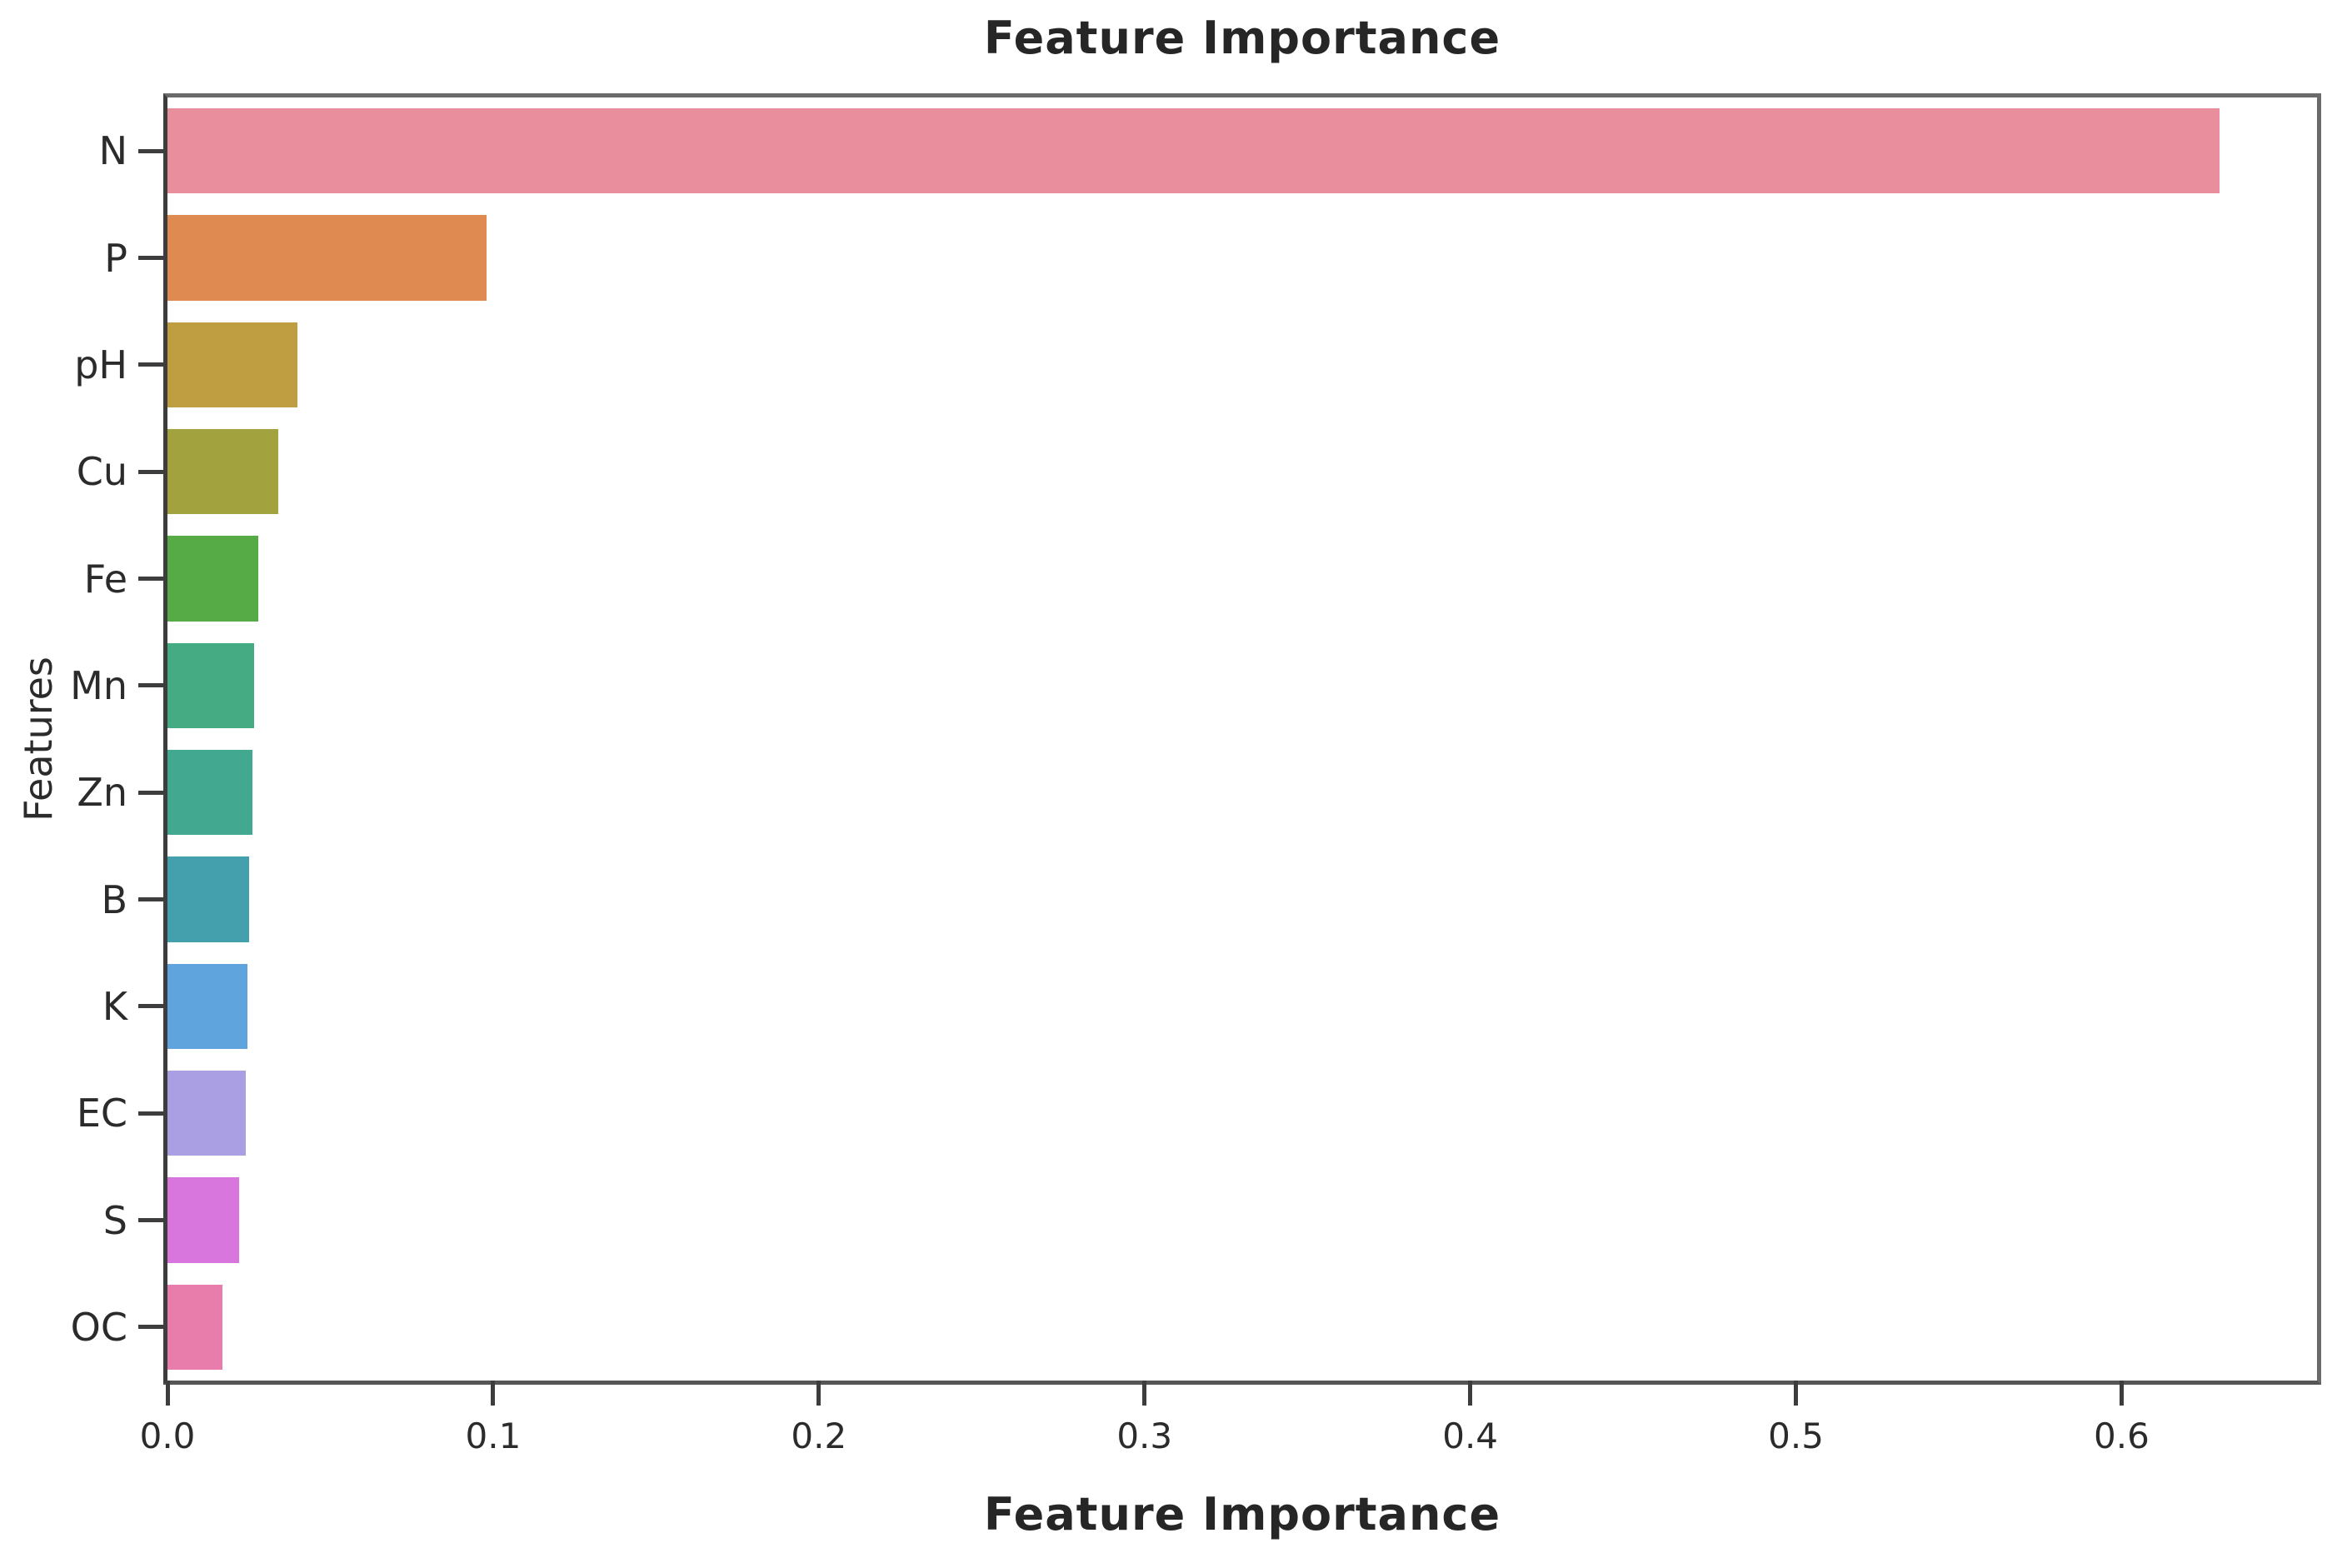 The height and width of the screenshot is (1568, 2347). Describe the element at coordinates (222, 471) in the screenshot. I see `bar-Cu` at that location.